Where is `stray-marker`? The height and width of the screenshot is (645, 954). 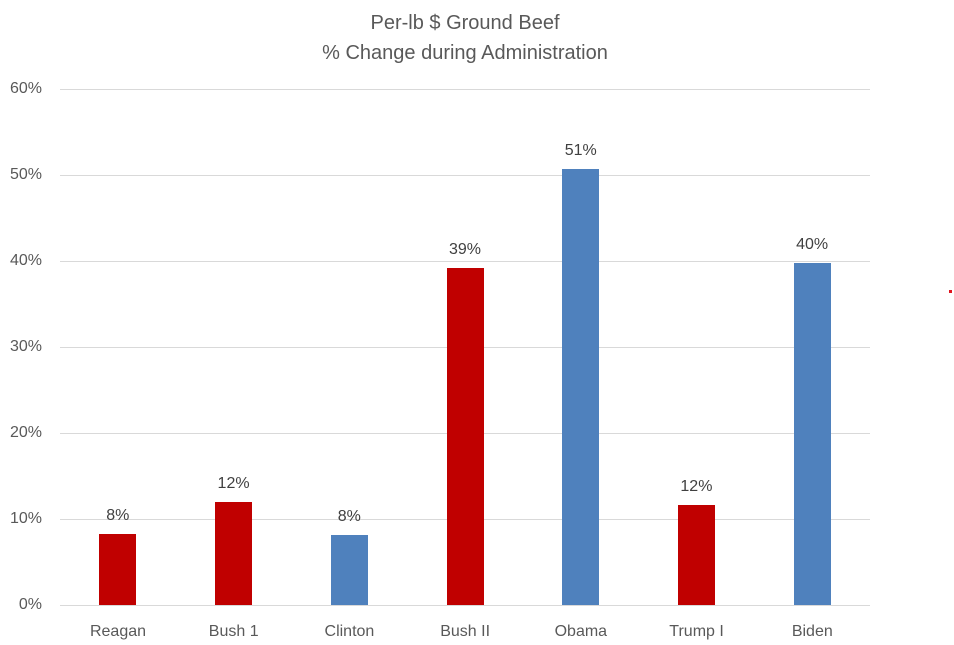 stray-marker is located at coordinates (950, 291).